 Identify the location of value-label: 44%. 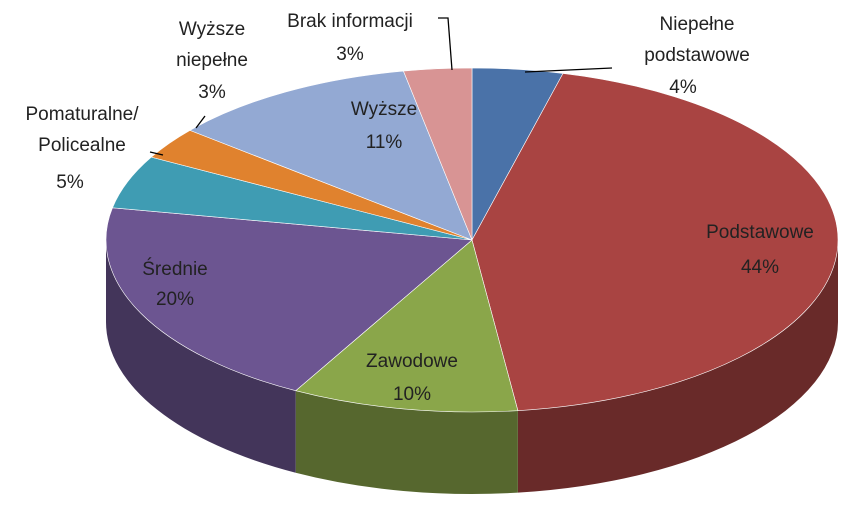
(760, 267).